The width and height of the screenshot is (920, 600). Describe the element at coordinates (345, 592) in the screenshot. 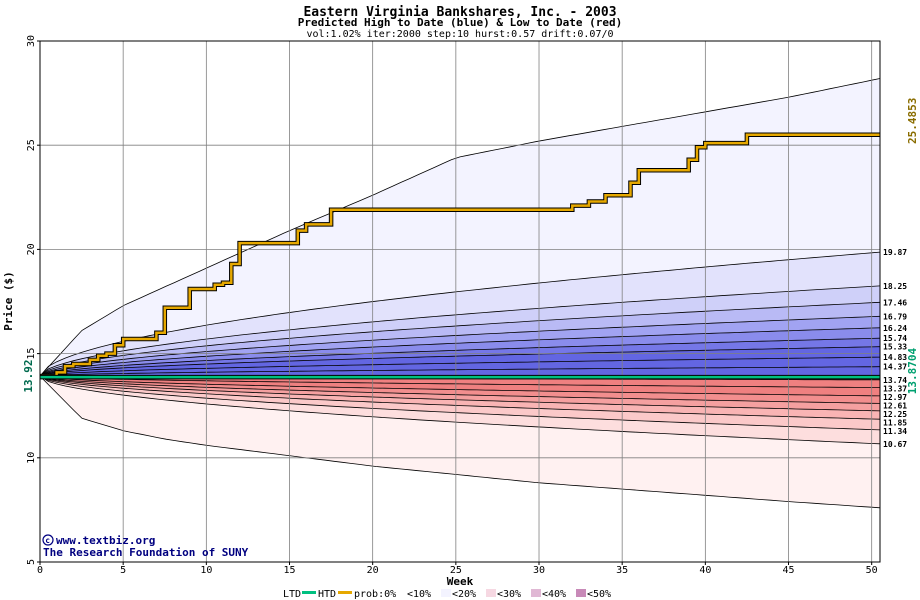

I see `legend-htd-swatch` at that location.